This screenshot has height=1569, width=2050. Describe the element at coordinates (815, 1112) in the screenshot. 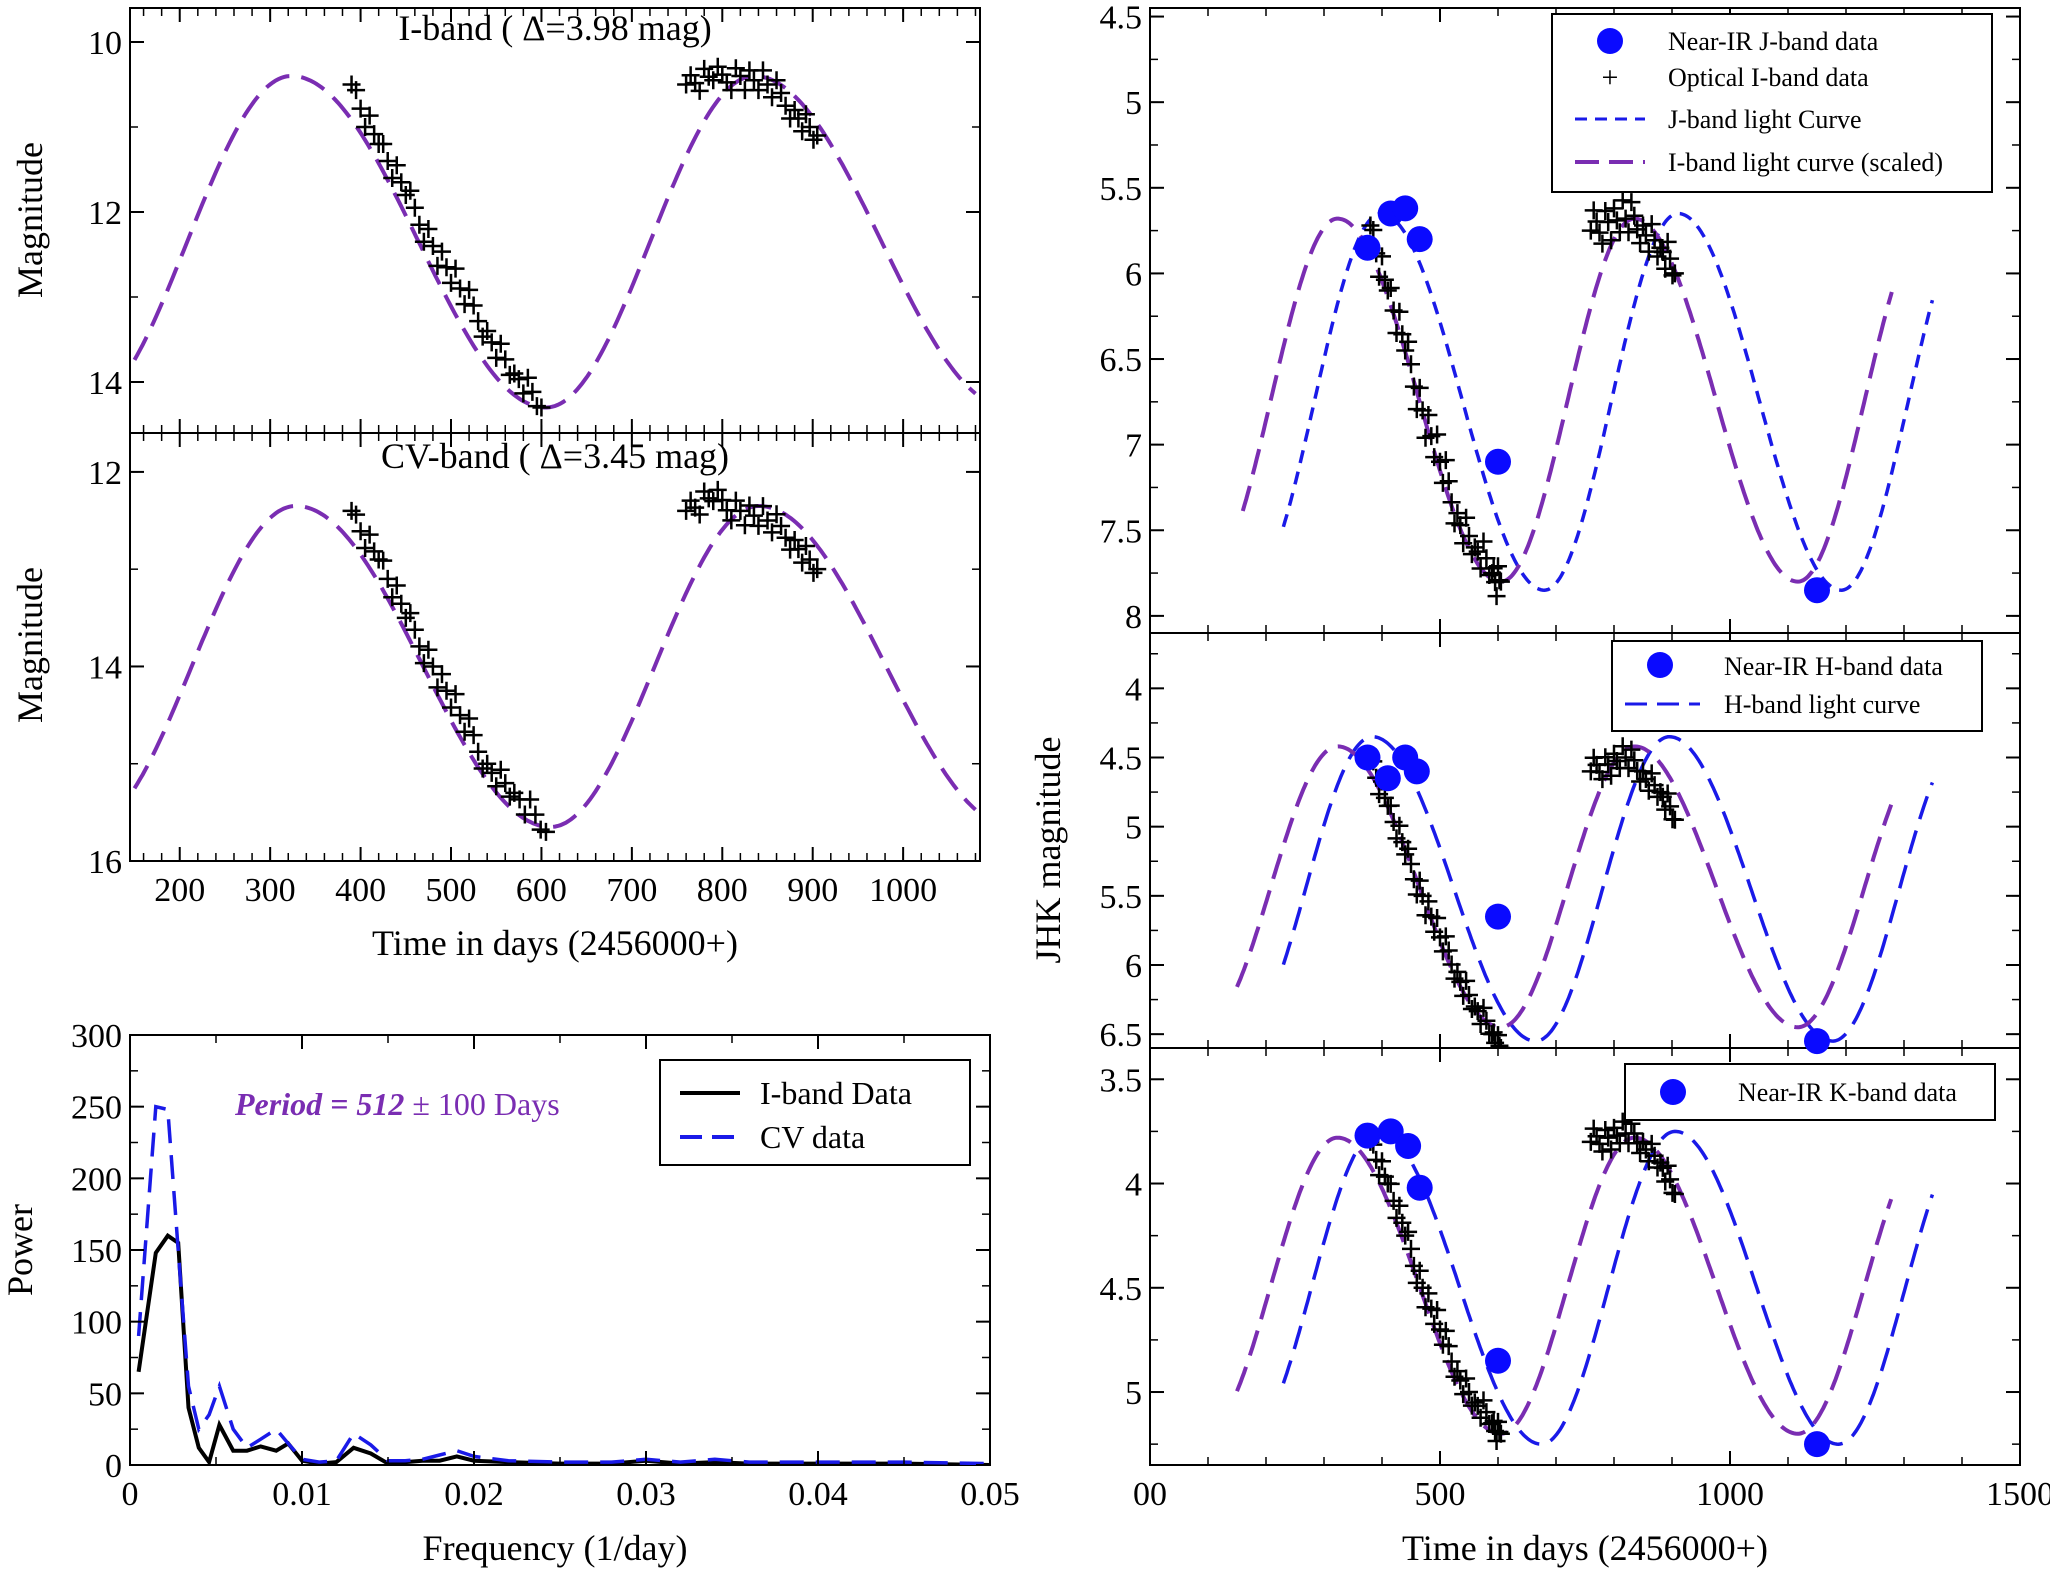

I see `periodogram-legend: I-band Data CV data` at that location.